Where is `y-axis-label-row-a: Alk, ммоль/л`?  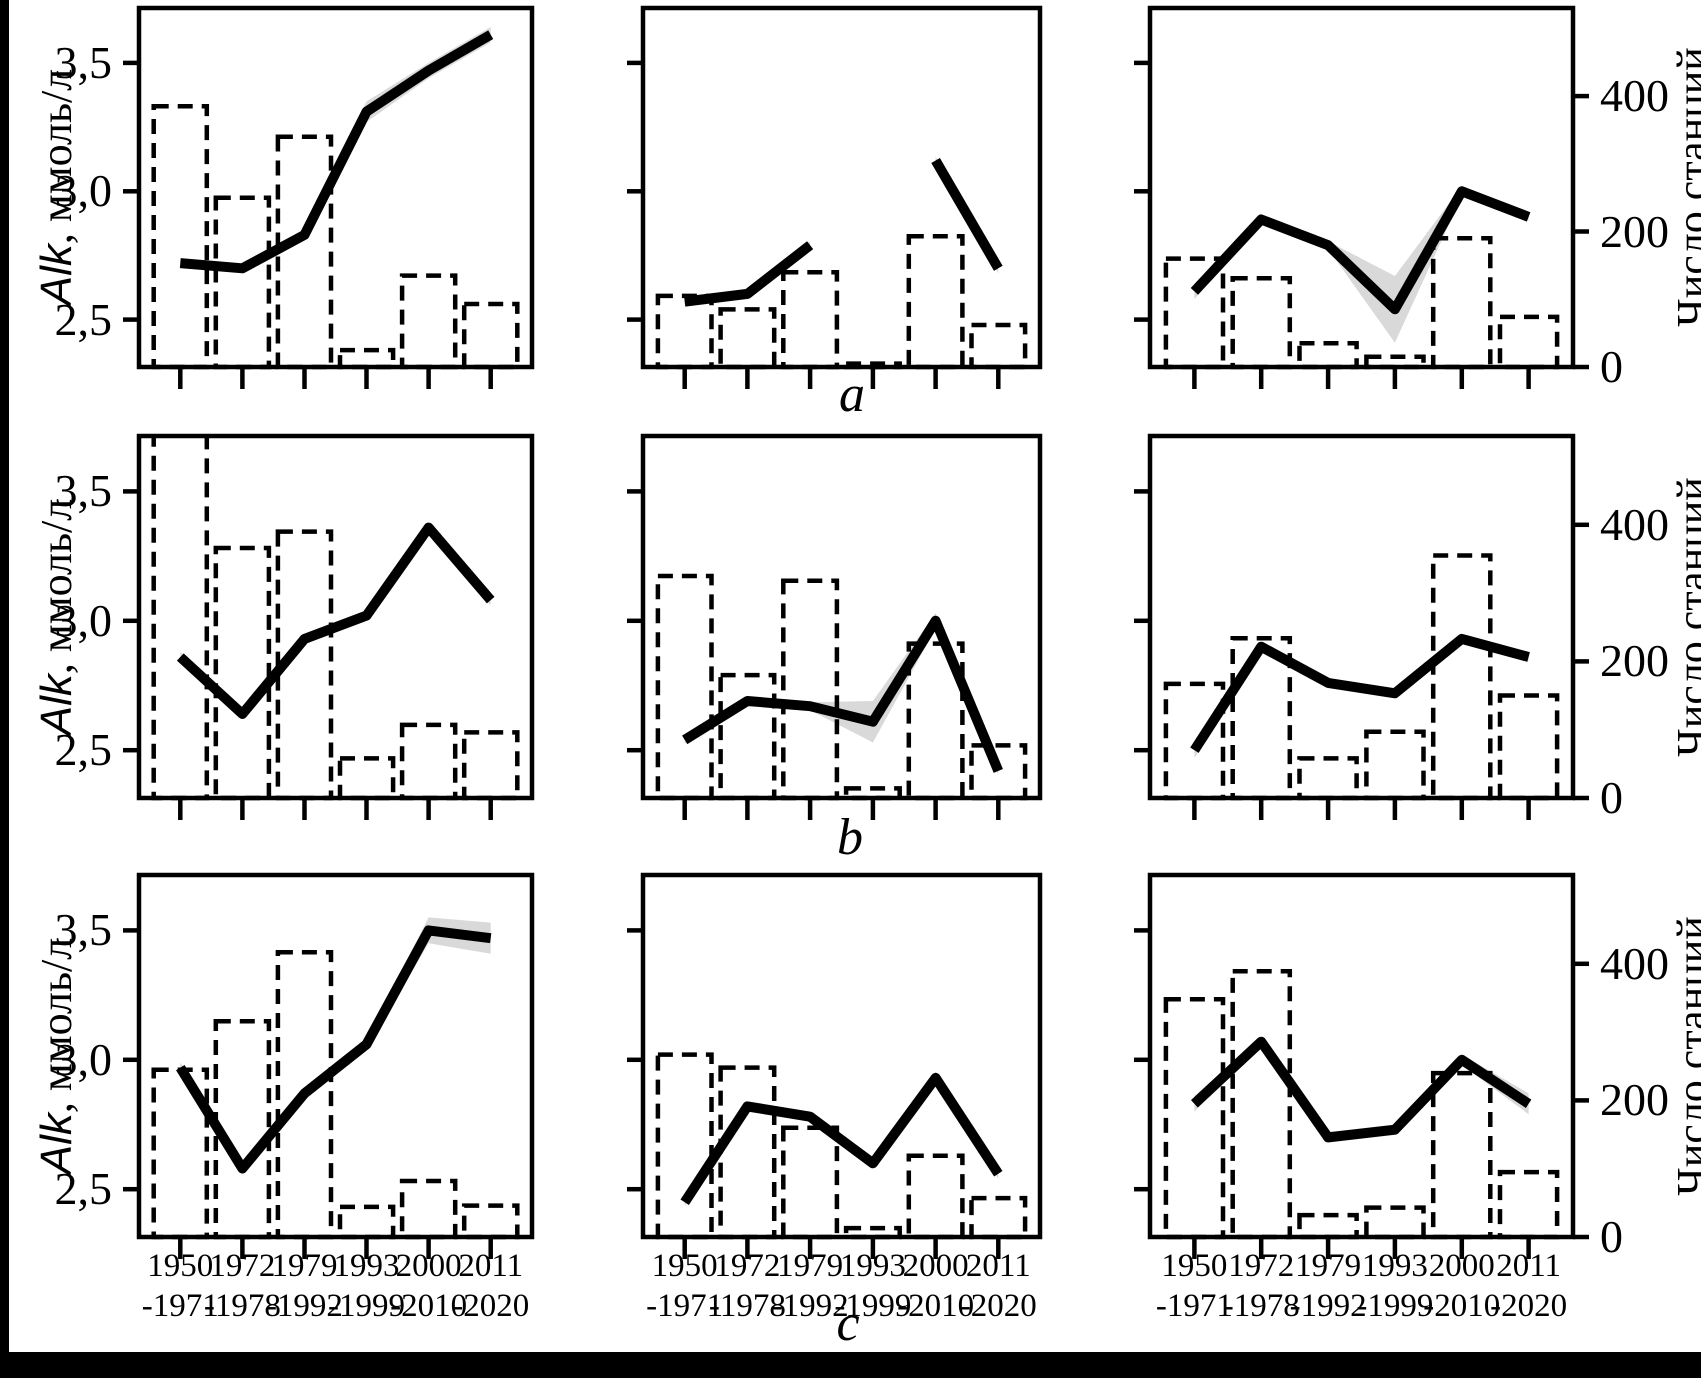 y-axis-label-row-a: Alk, ммоль/л is located at coordinates (56, 187).